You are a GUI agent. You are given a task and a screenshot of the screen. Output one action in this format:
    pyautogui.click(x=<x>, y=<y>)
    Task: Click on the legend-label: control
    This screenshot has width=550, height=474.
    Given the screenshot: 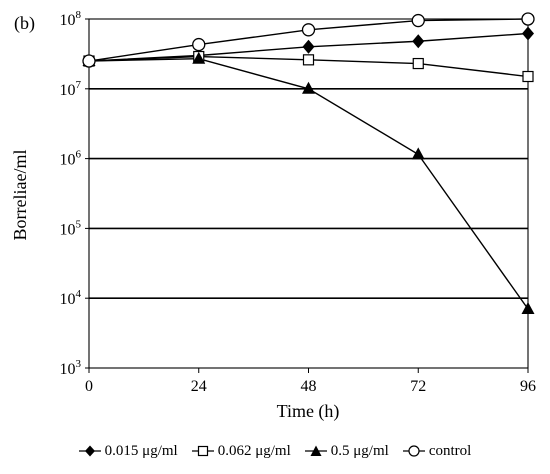 What is the action you would take?
    pyautogui.click(x=450, y=450)
    